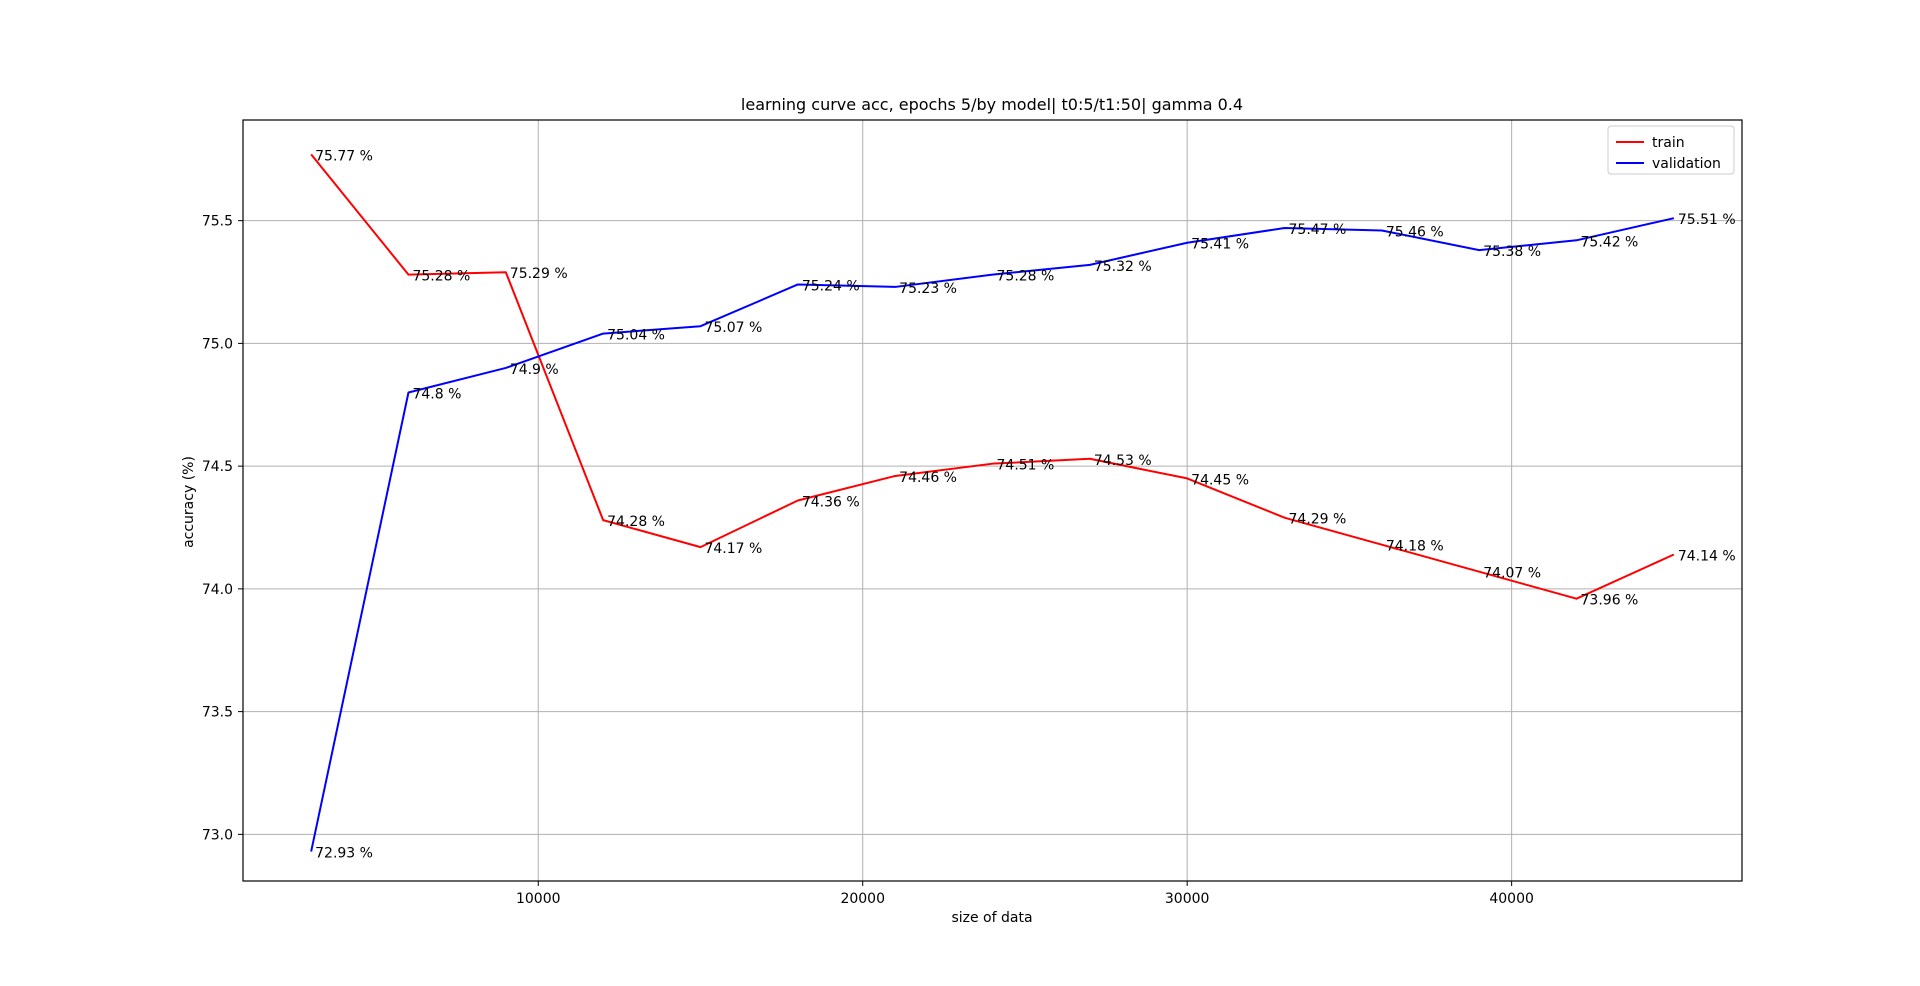  What do you see at coordinates (831, 286) in the screenshot?
I see `validation-data-label: 75.24 %` at bounding box center [831, 286].